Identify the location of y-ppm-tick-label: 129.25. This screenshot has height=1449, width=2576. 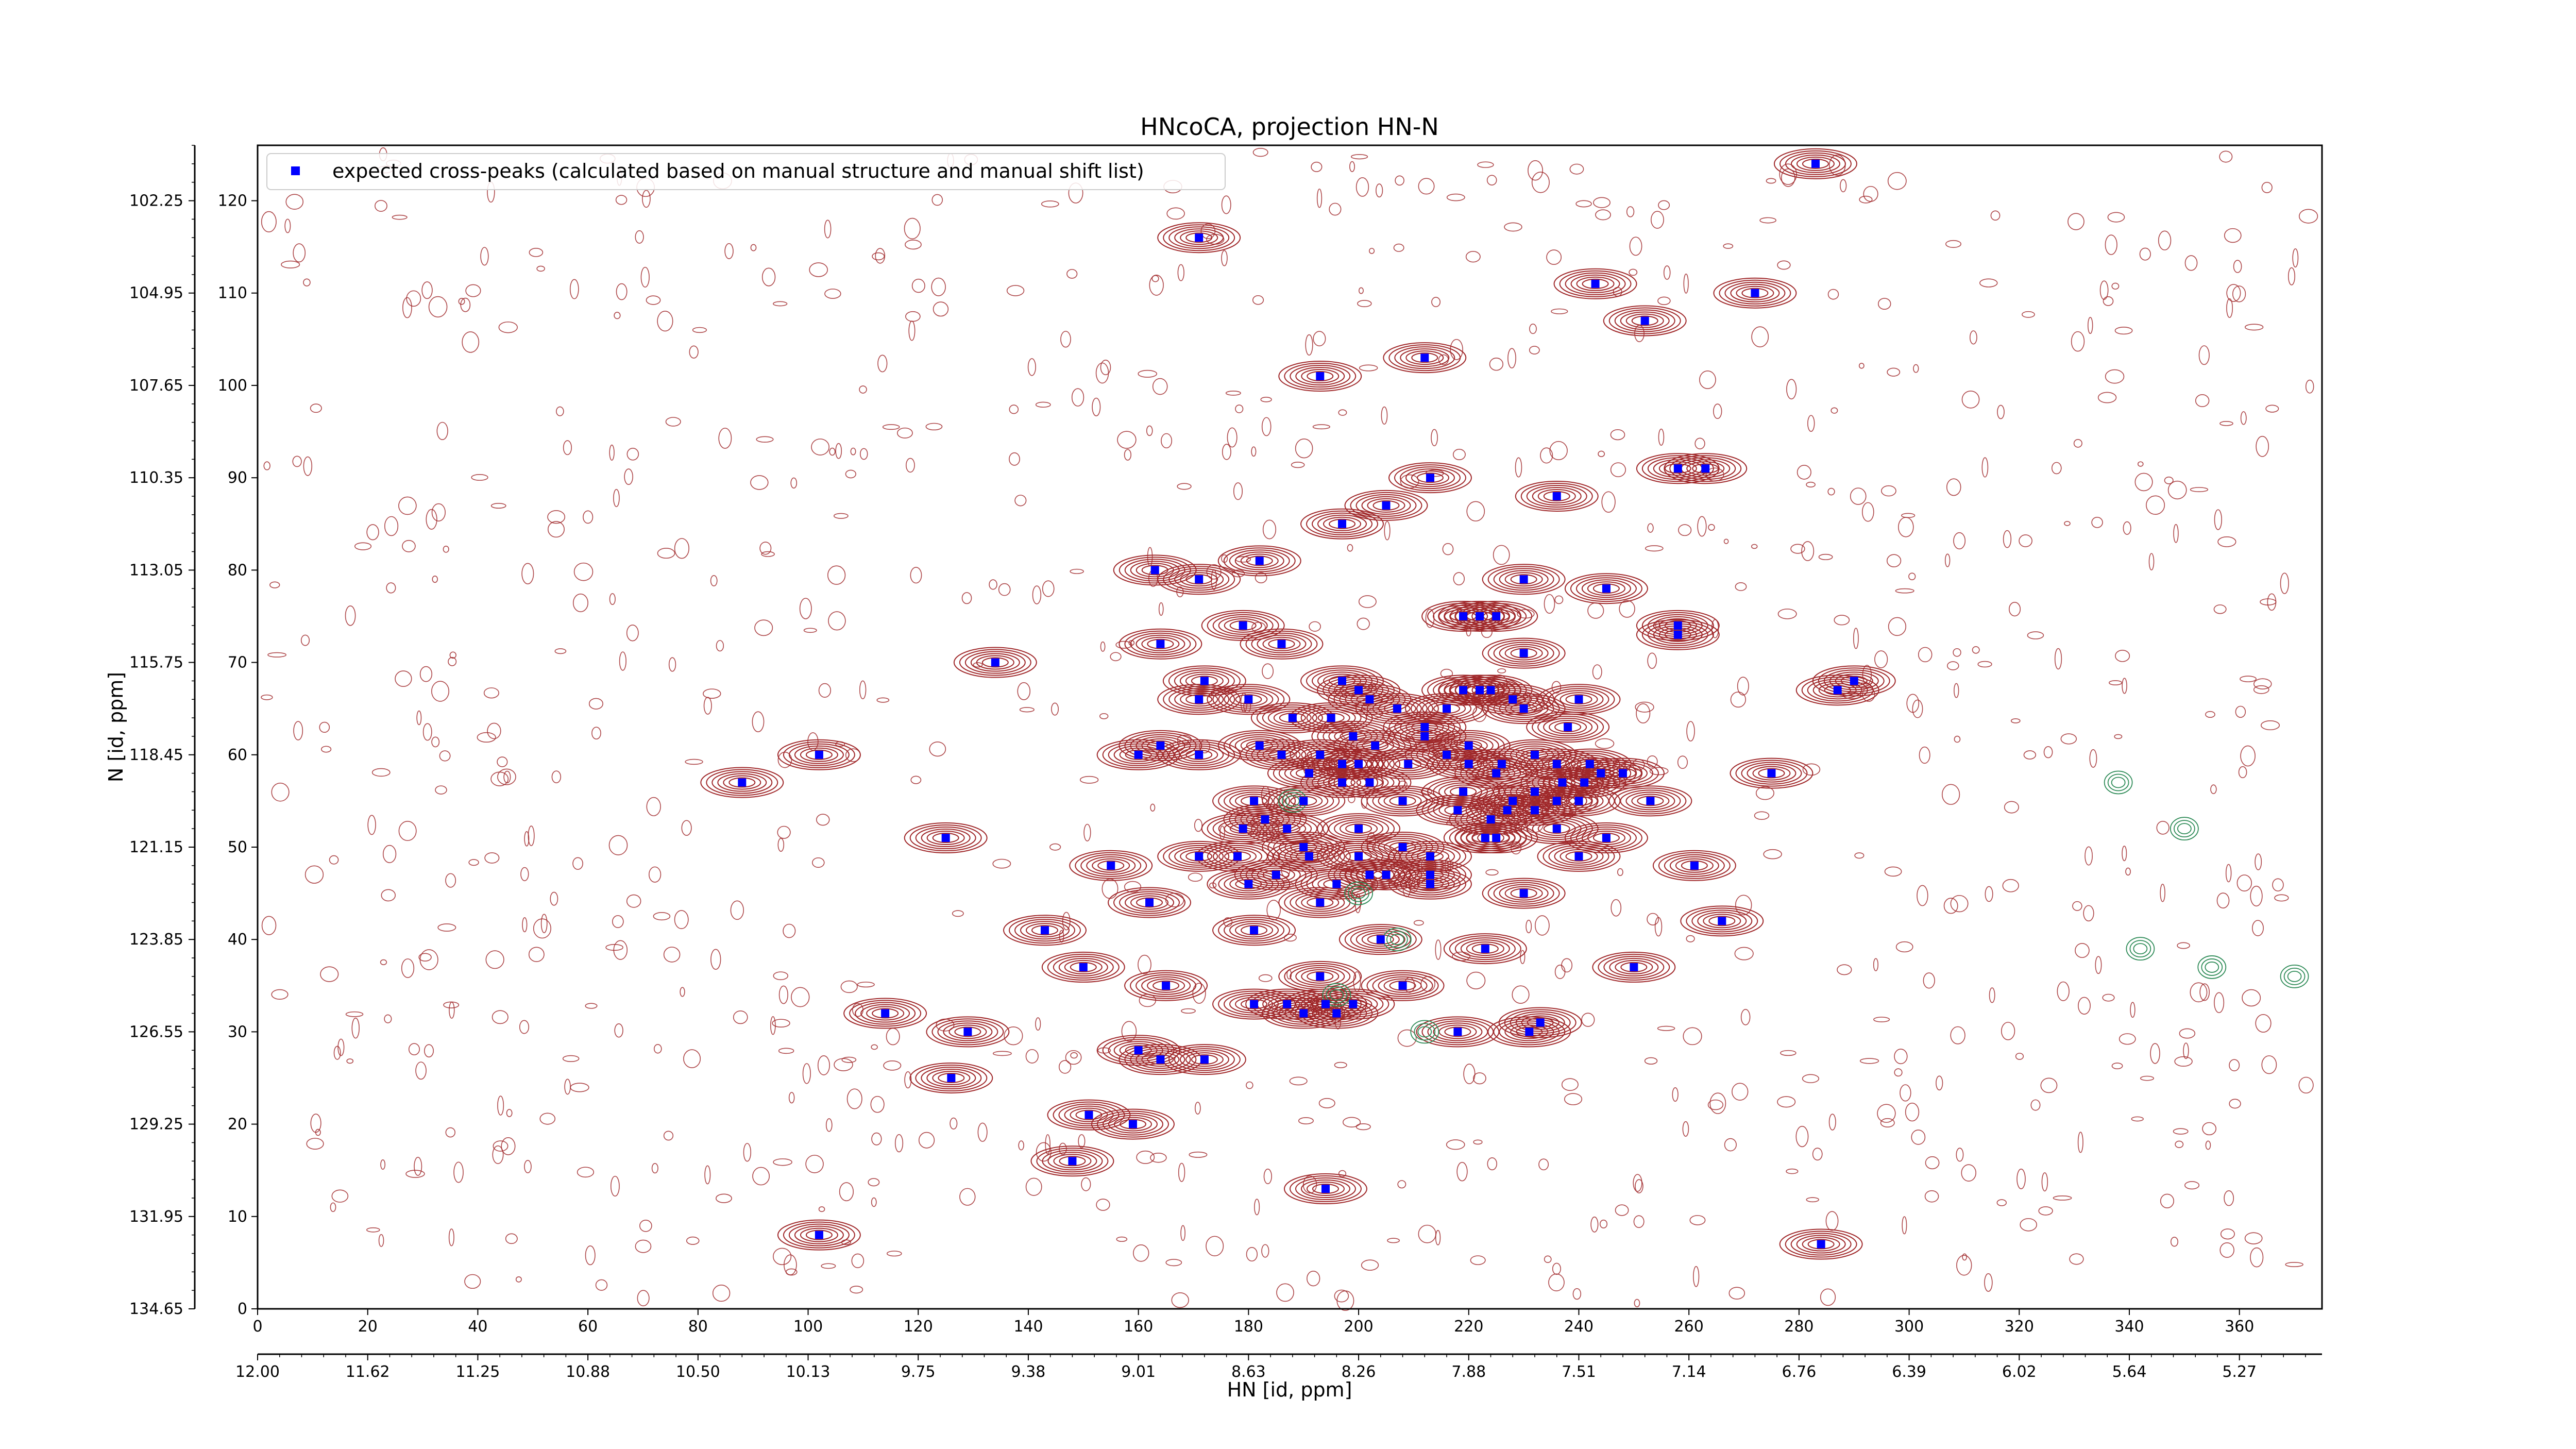
(156, 1125).